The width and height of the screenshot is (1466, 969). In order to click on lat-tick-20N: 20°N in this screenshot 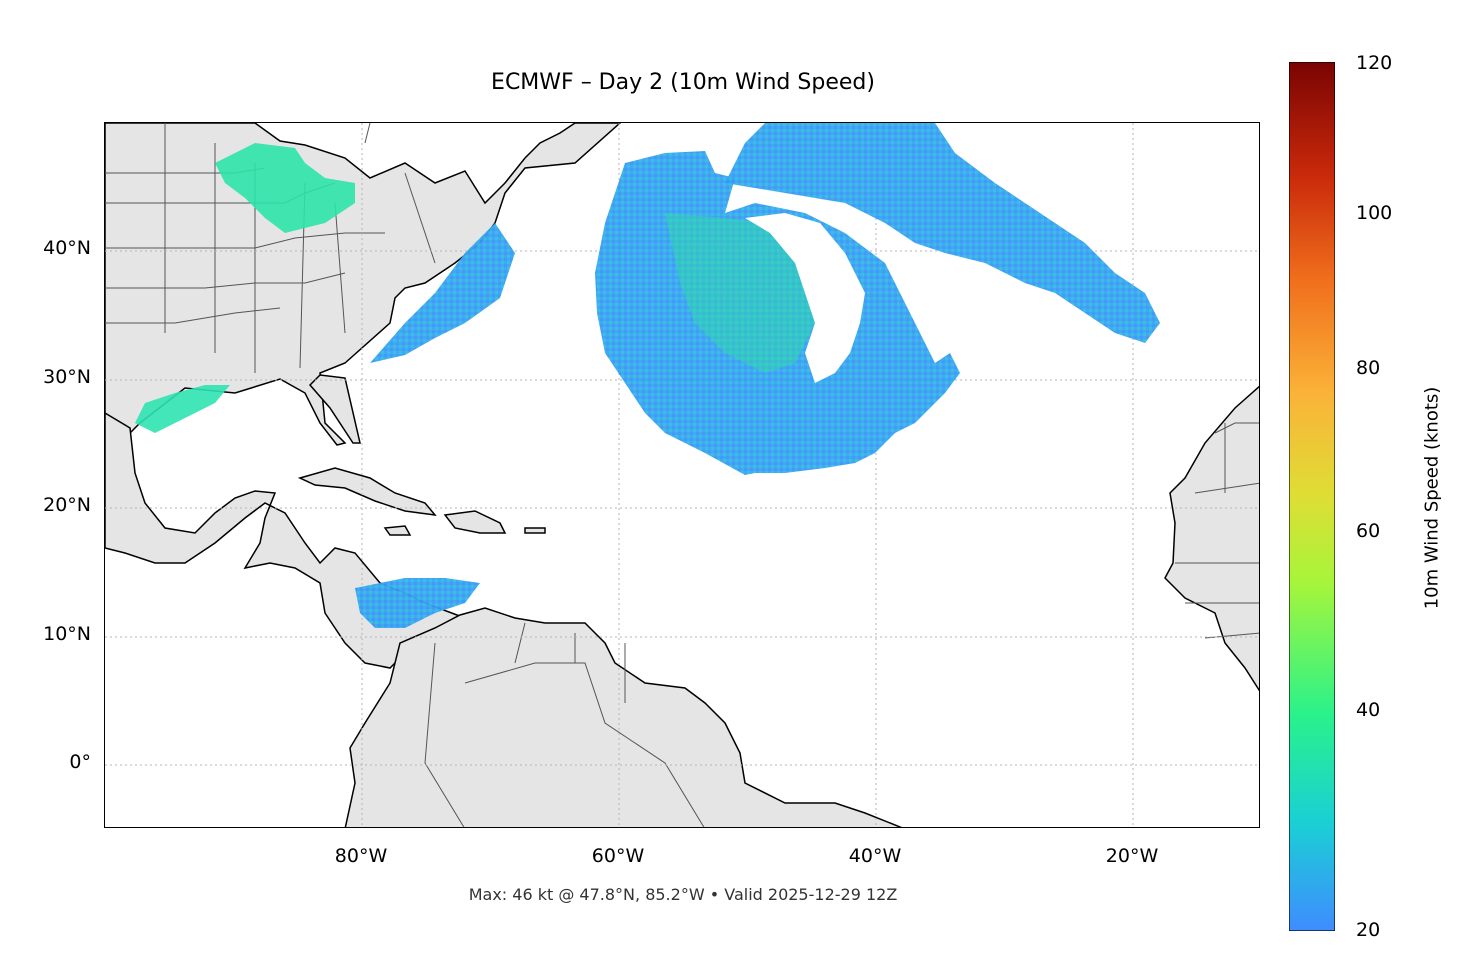, I will do `click(67, 505)`.